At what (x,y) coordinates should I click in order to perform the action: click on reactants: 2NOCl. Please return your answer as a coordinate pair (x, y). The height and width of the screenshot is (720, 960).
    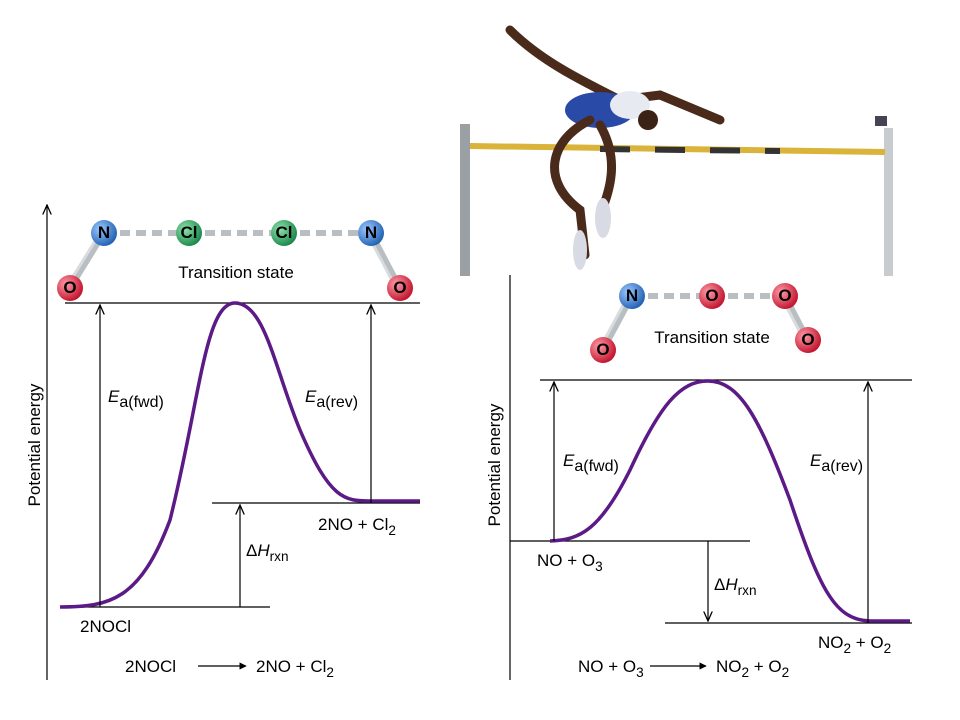
    Looking at the image, I should click on (105, 626).